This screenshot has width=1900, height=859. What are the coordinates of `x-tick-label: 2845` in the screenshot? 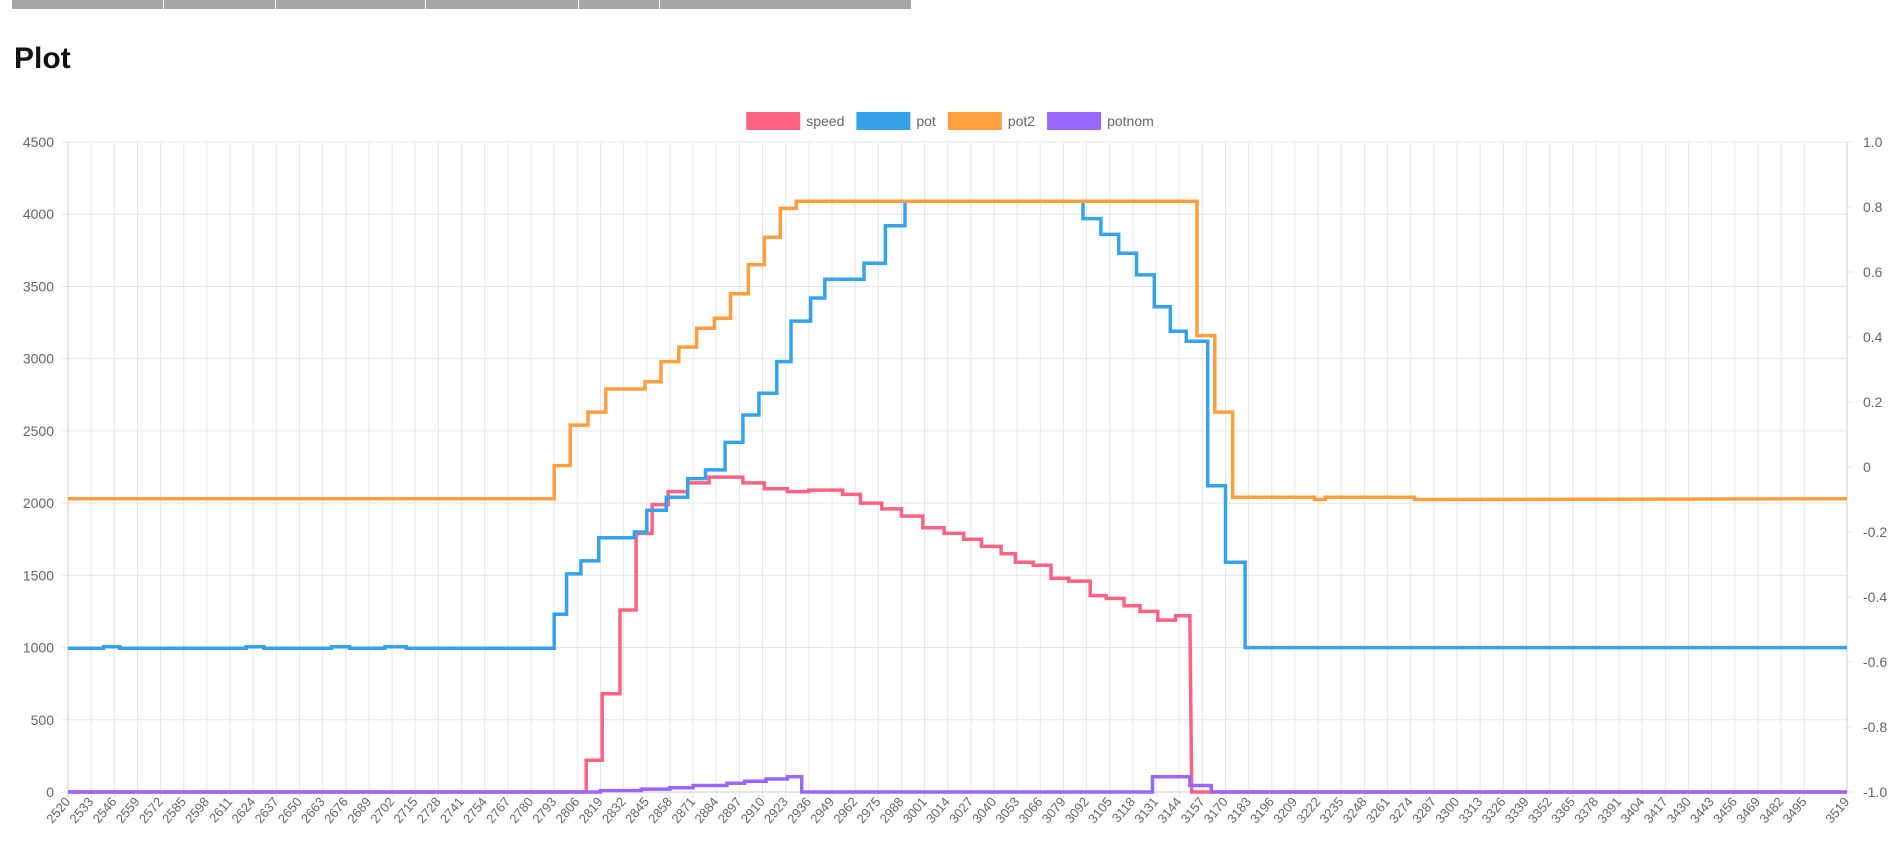 It's located at (637, 810).